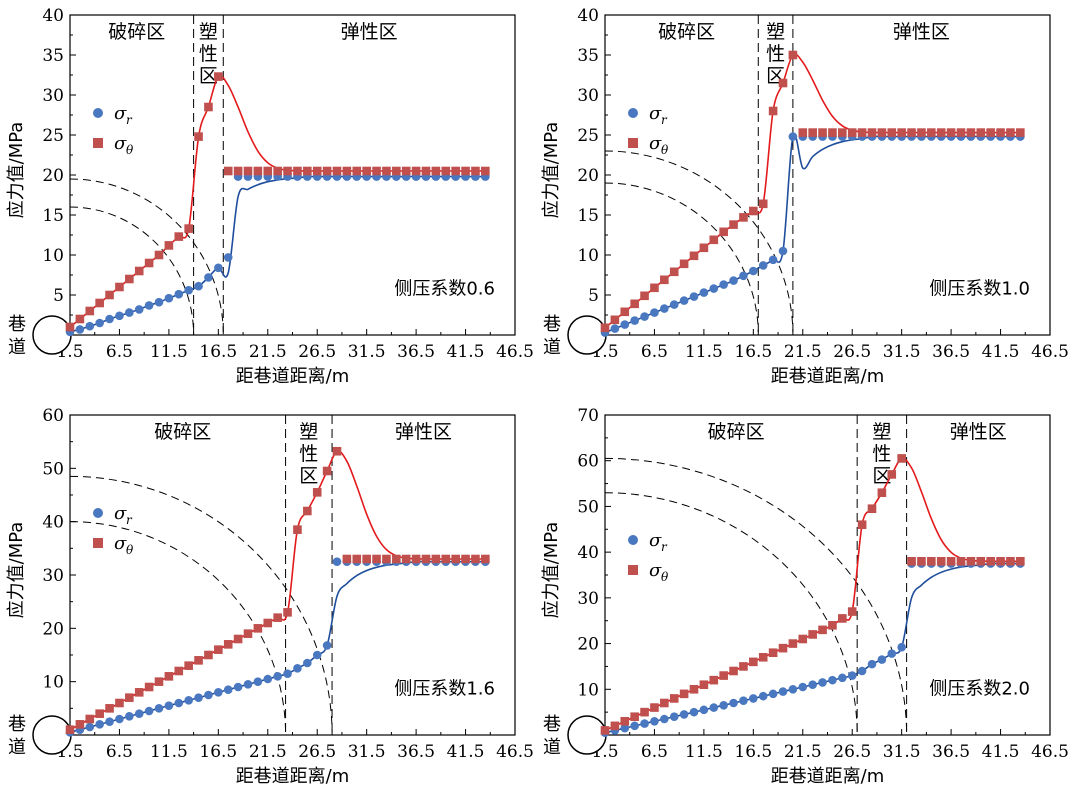 This screenshot has width=1070, height=800. What do you see at coordinates (753, 752) in the screenshot?
I see `x-tick-label: 16.5` at bounding box center [753, 752].